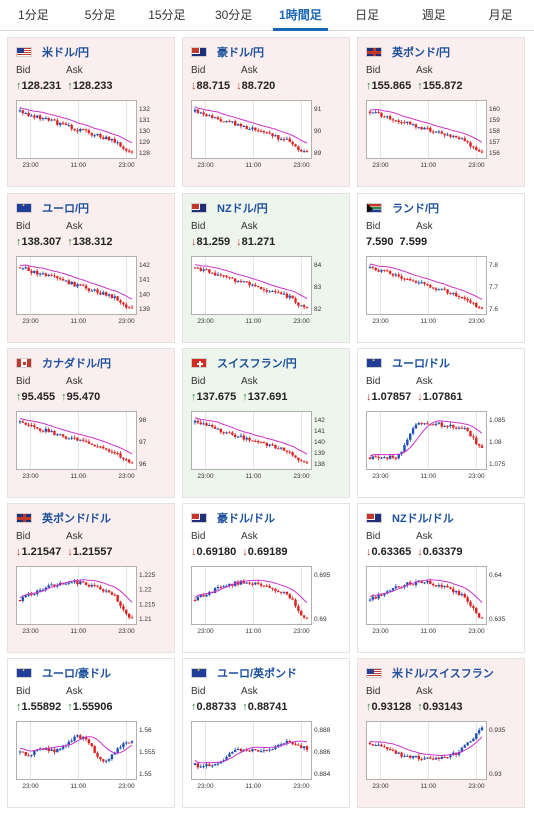  I want to click on price-chart: 142 141 140 139 138 23:00 11:00 23:00, so click(266, 446).